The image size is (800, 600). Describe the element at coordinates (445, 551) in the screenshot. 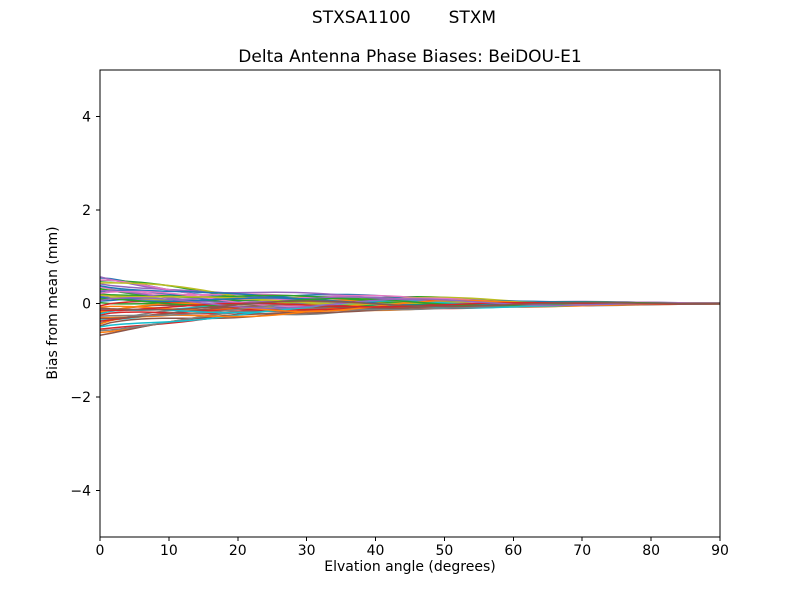

I see `x-tick-label: 50` at that location.